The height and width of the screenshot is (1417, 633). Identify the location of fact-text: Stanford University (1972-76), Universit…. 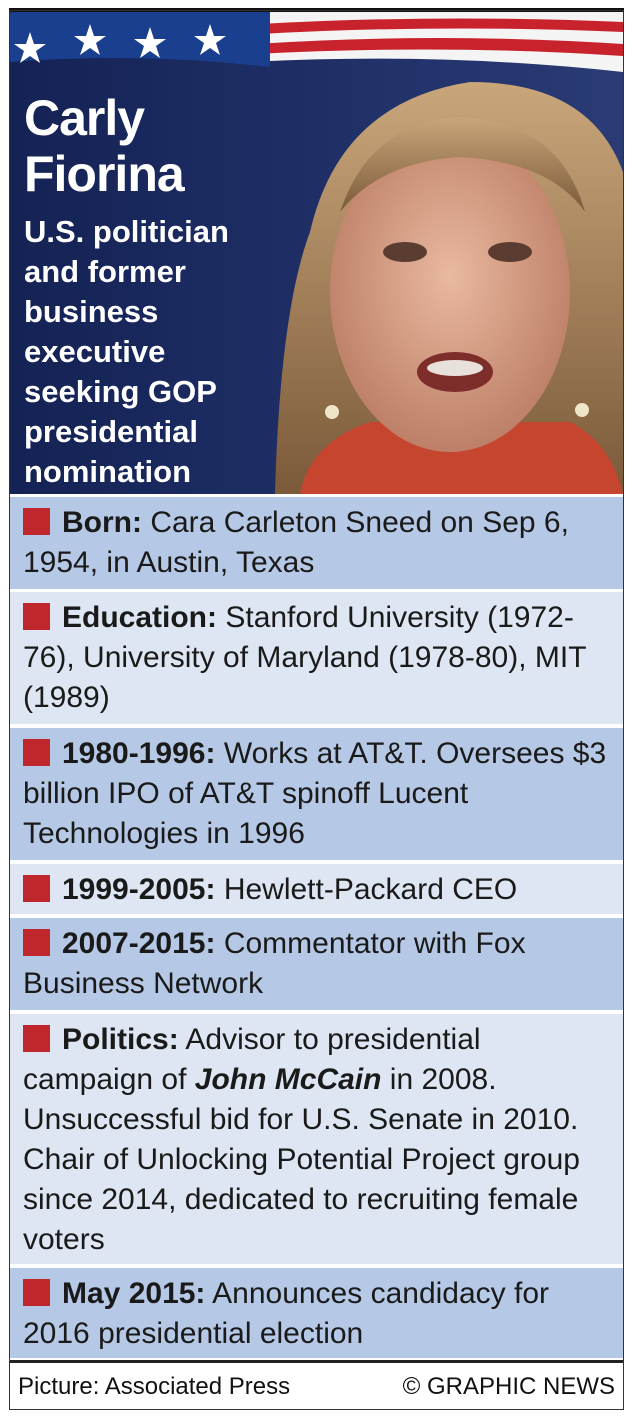
(304, 657).